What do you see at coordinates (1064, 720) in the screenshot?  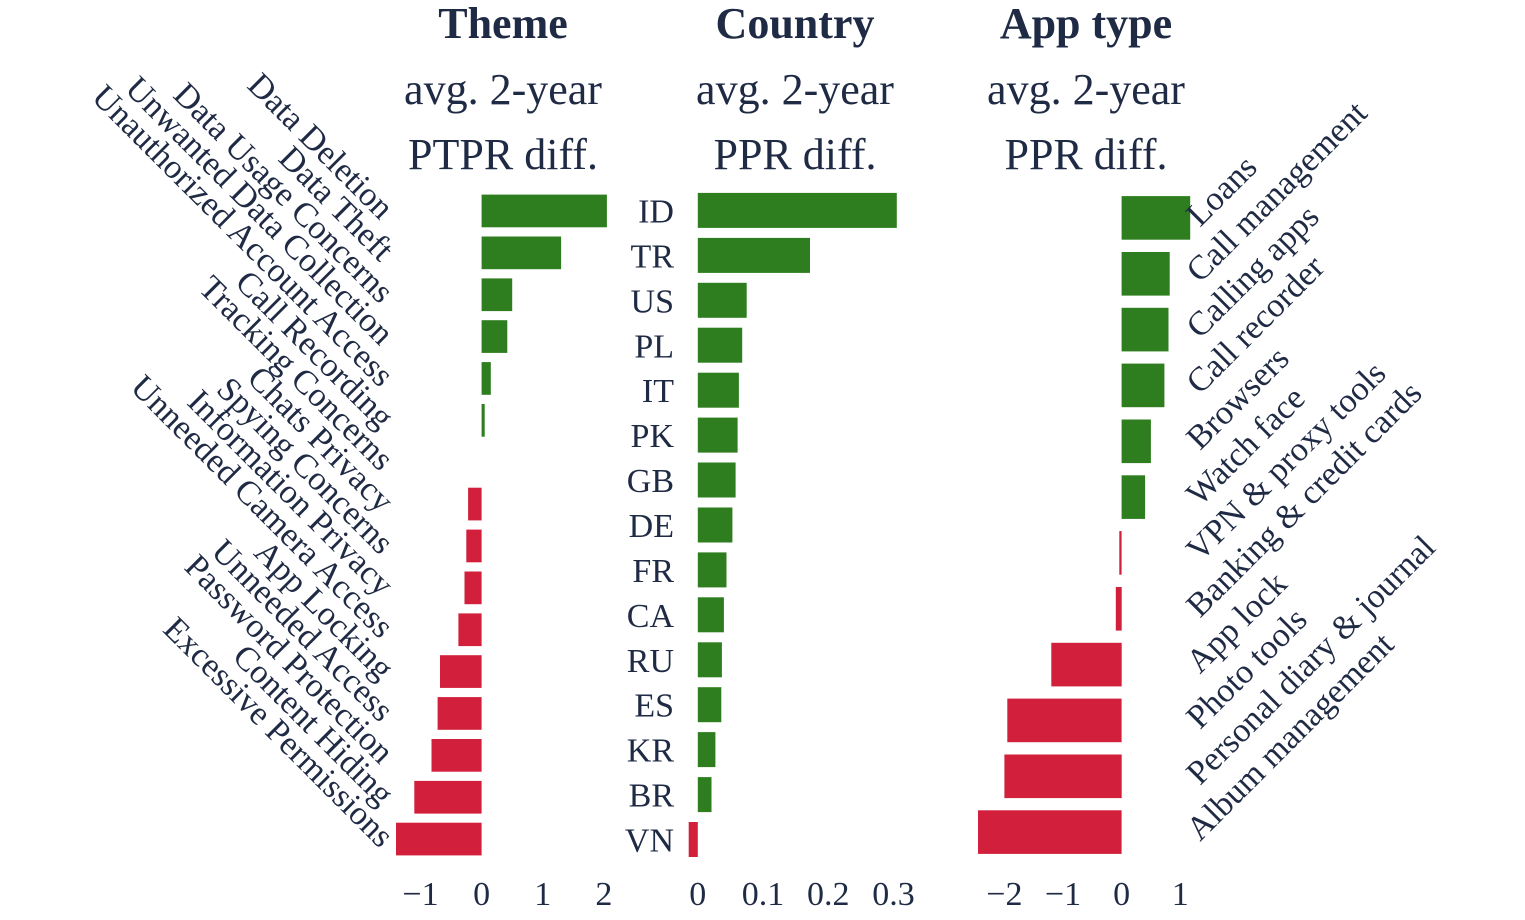 I see `app-type-bar-photo-tools` at bounding box center [1064, 720].